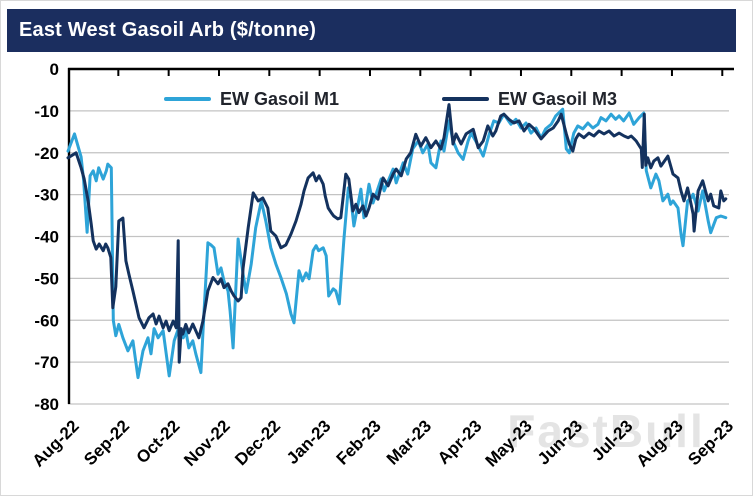  I want to click on y-tick-label--40: -40, so click(46, 237).